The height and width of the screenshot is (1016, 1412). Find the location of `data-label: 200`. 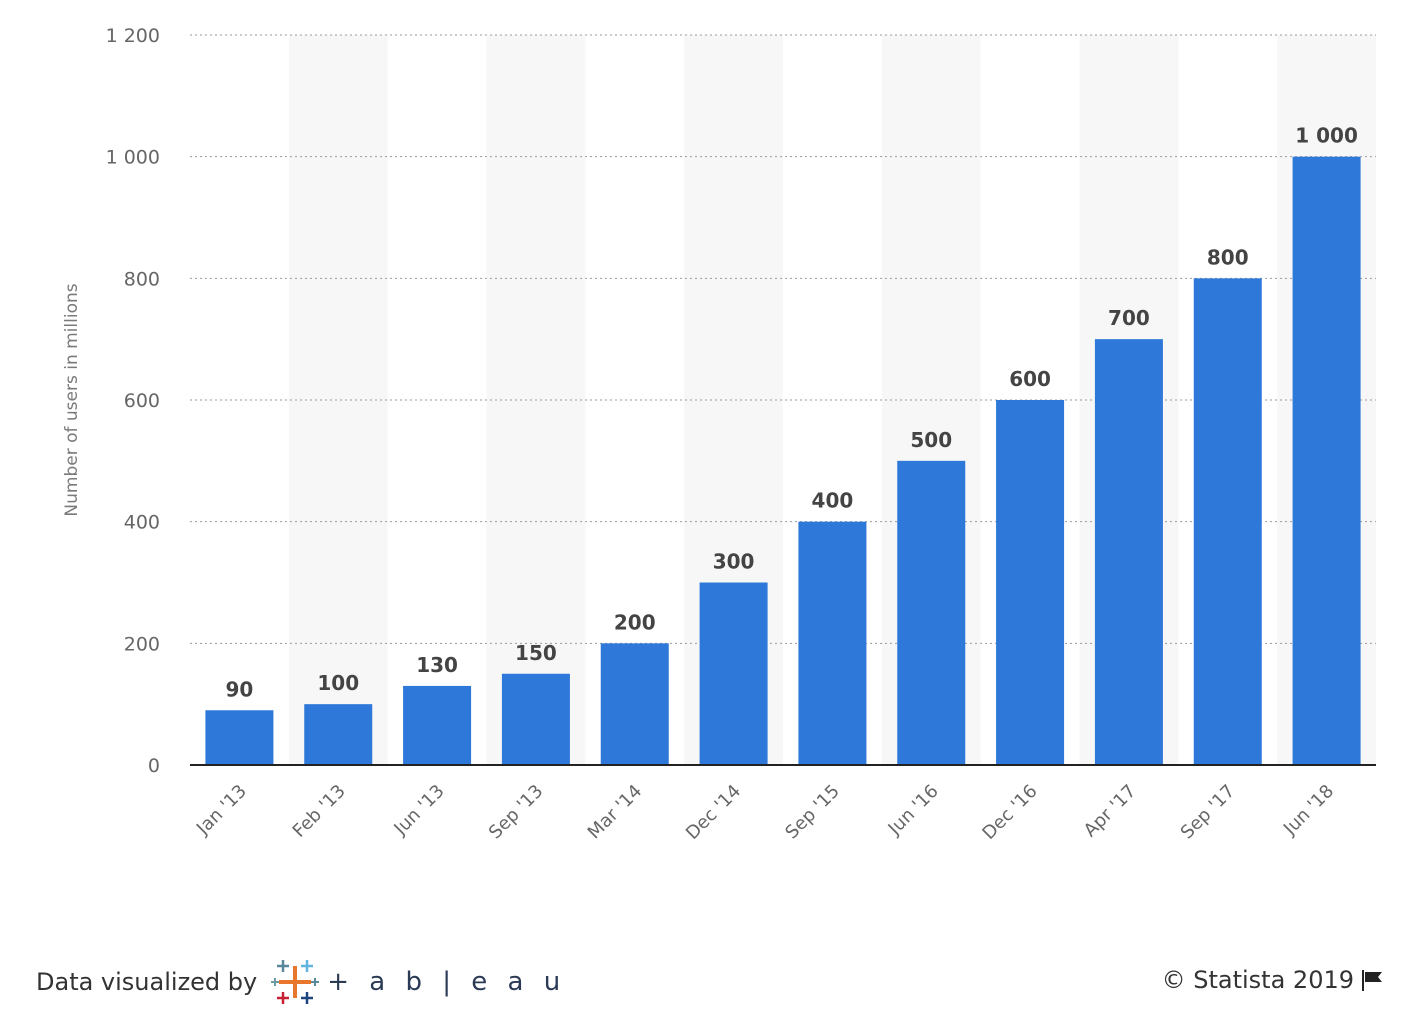

data-label: 200 is located at coordinates (635, 622).